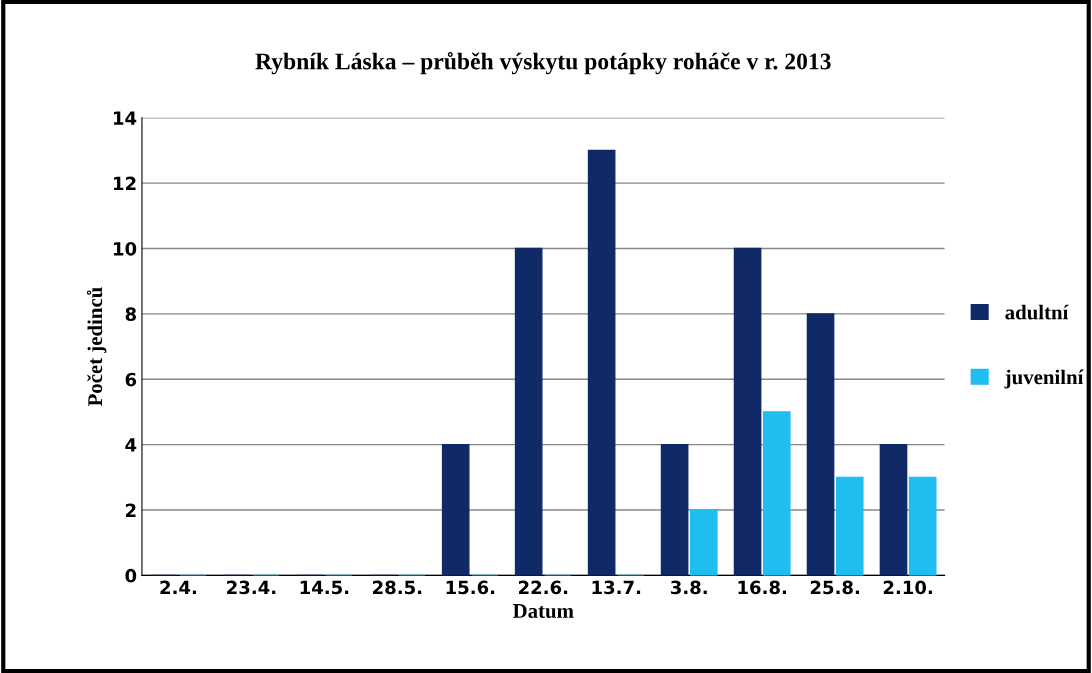  I want to click on x-tick-label: 22.6., so click(543, 587).